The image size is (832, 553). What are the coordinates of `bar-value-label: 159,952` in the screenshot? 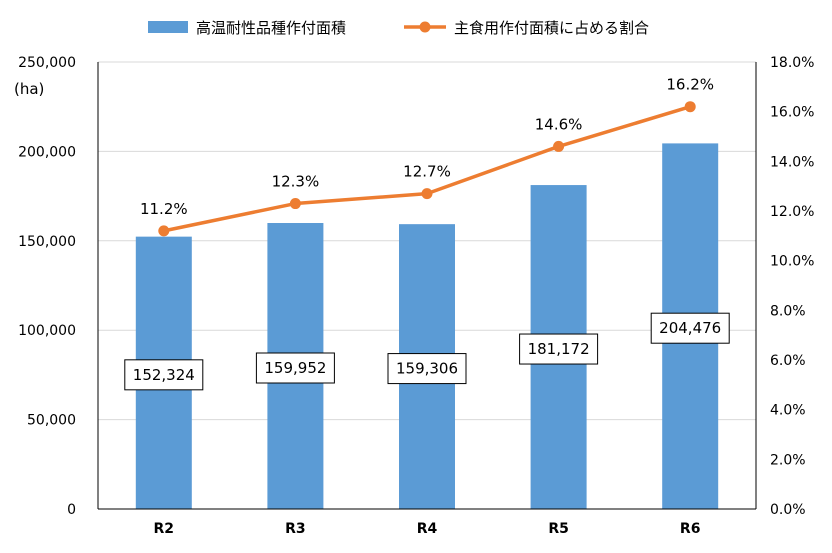 It's located at (295, 368).